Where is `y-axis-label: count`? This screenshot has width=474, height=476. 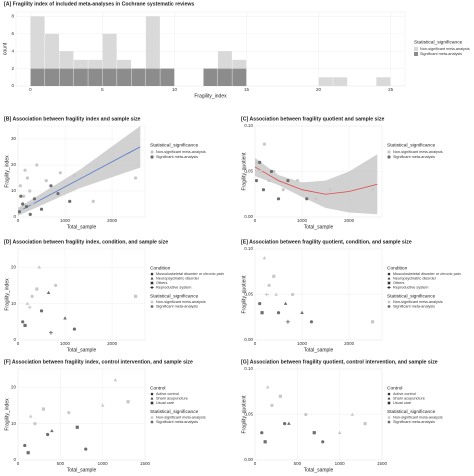 y-axis-label: count is located at coordinates (5, 48).